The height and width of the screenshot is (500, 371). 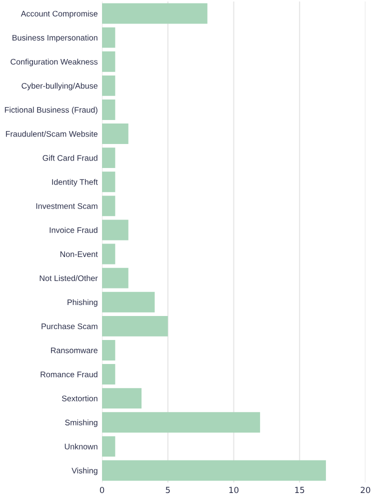 I want to click on y-tick-label: Phishing, so click(x=83, y=303).